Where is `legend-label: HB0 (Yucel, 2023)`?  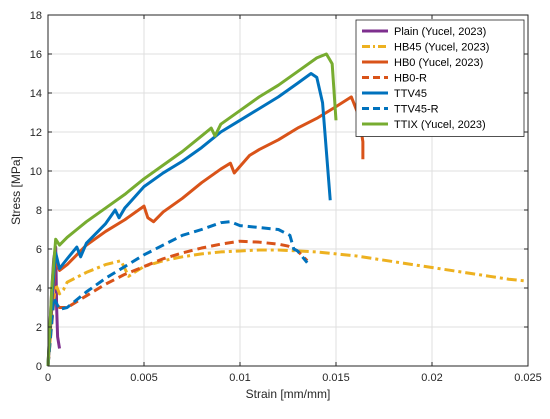 legend-label: HB0 (Yucel, 2023) is located at coordinates (438, 63).